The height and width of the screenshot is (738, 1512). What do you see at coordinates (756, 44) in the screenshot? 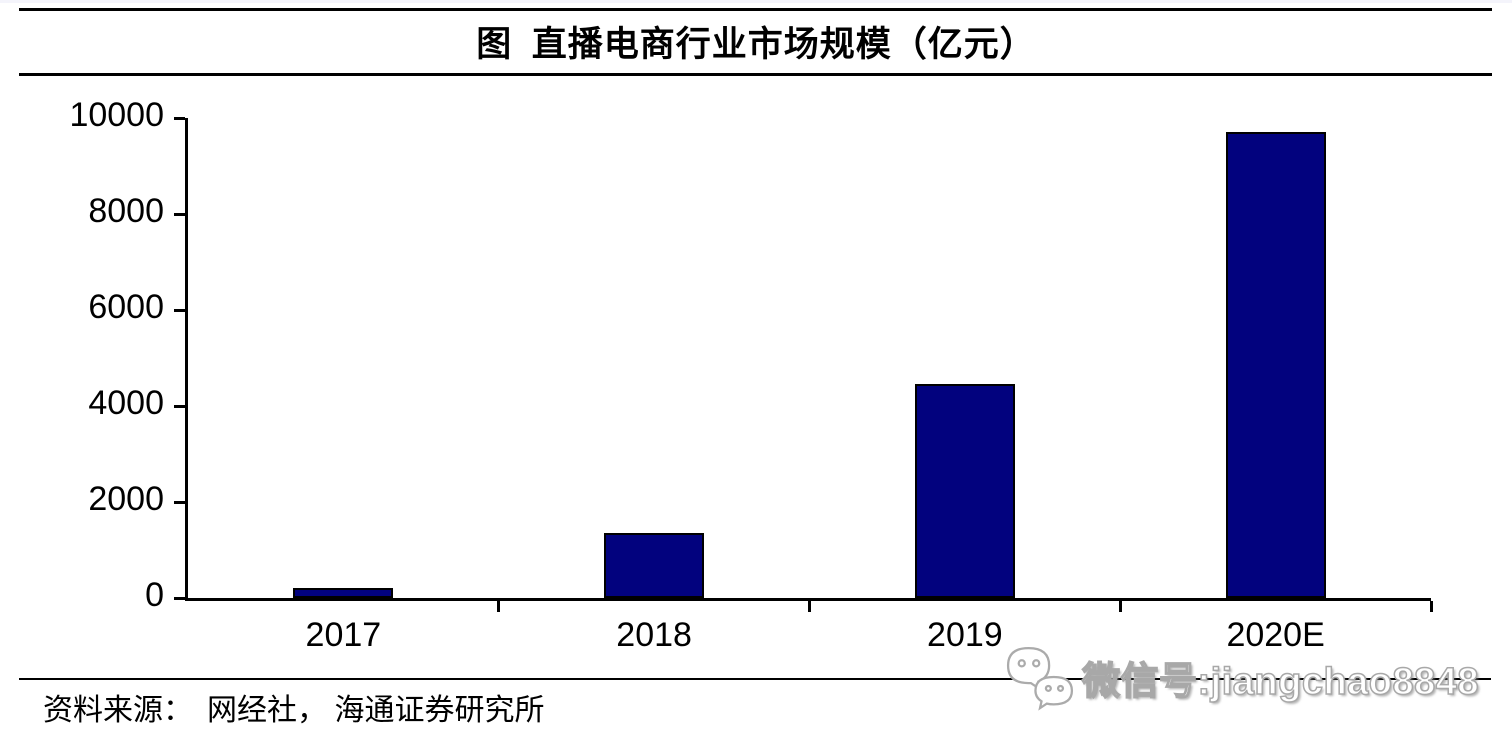
I see `chart-title: 图 直播电商行业市场规模（亿元）` at bounding box center [756, 44].